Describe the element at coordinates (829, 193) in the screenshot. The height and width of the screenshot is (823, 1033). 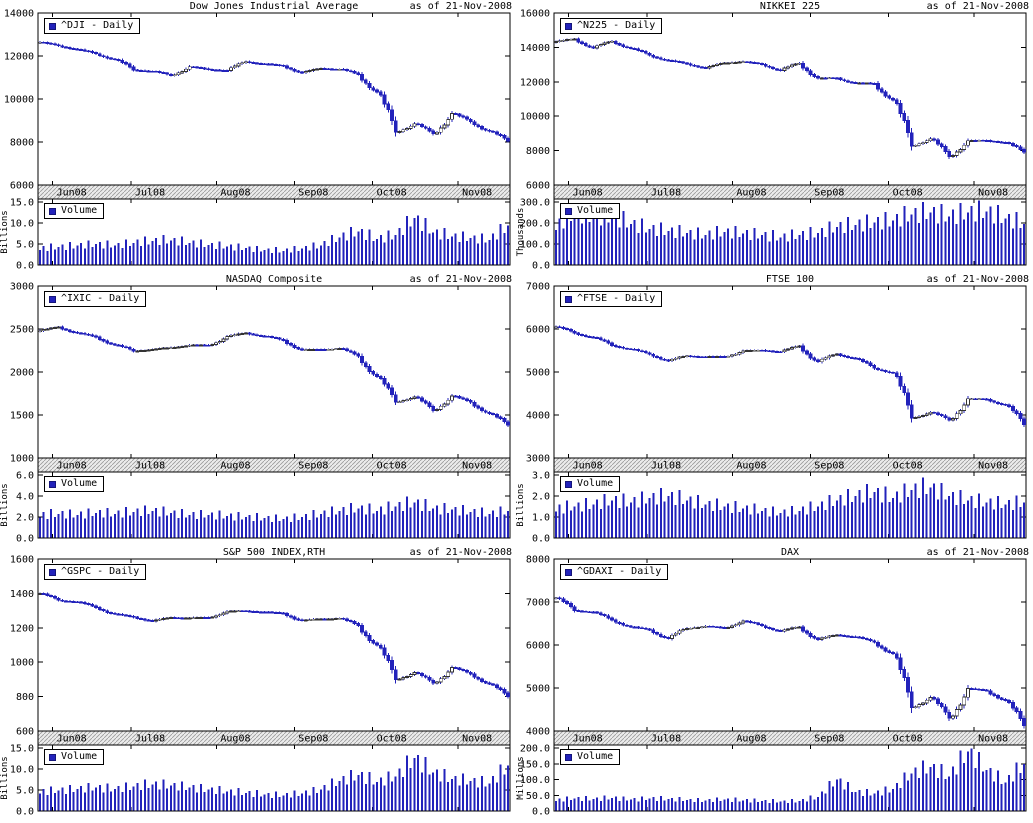
I see `svg-text: Sep08` at that location.